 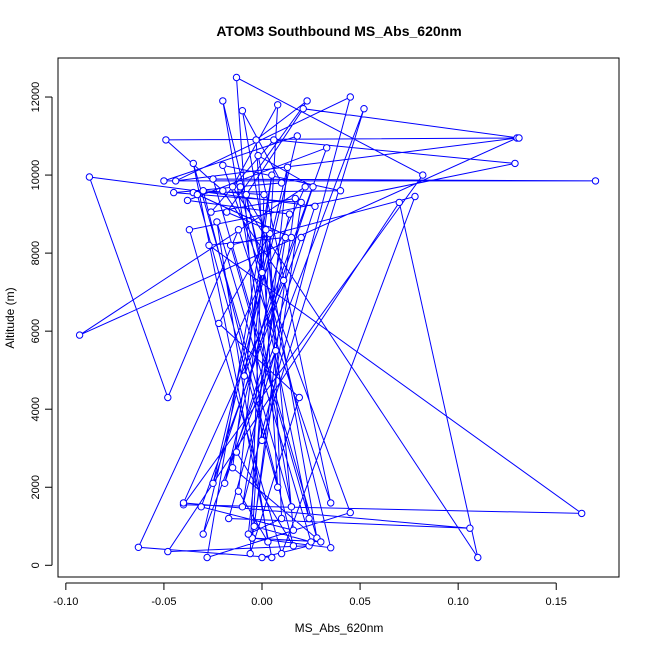 I want to click on x-axis-label: MS_Abs_620nm, so click(x=339, y=628).